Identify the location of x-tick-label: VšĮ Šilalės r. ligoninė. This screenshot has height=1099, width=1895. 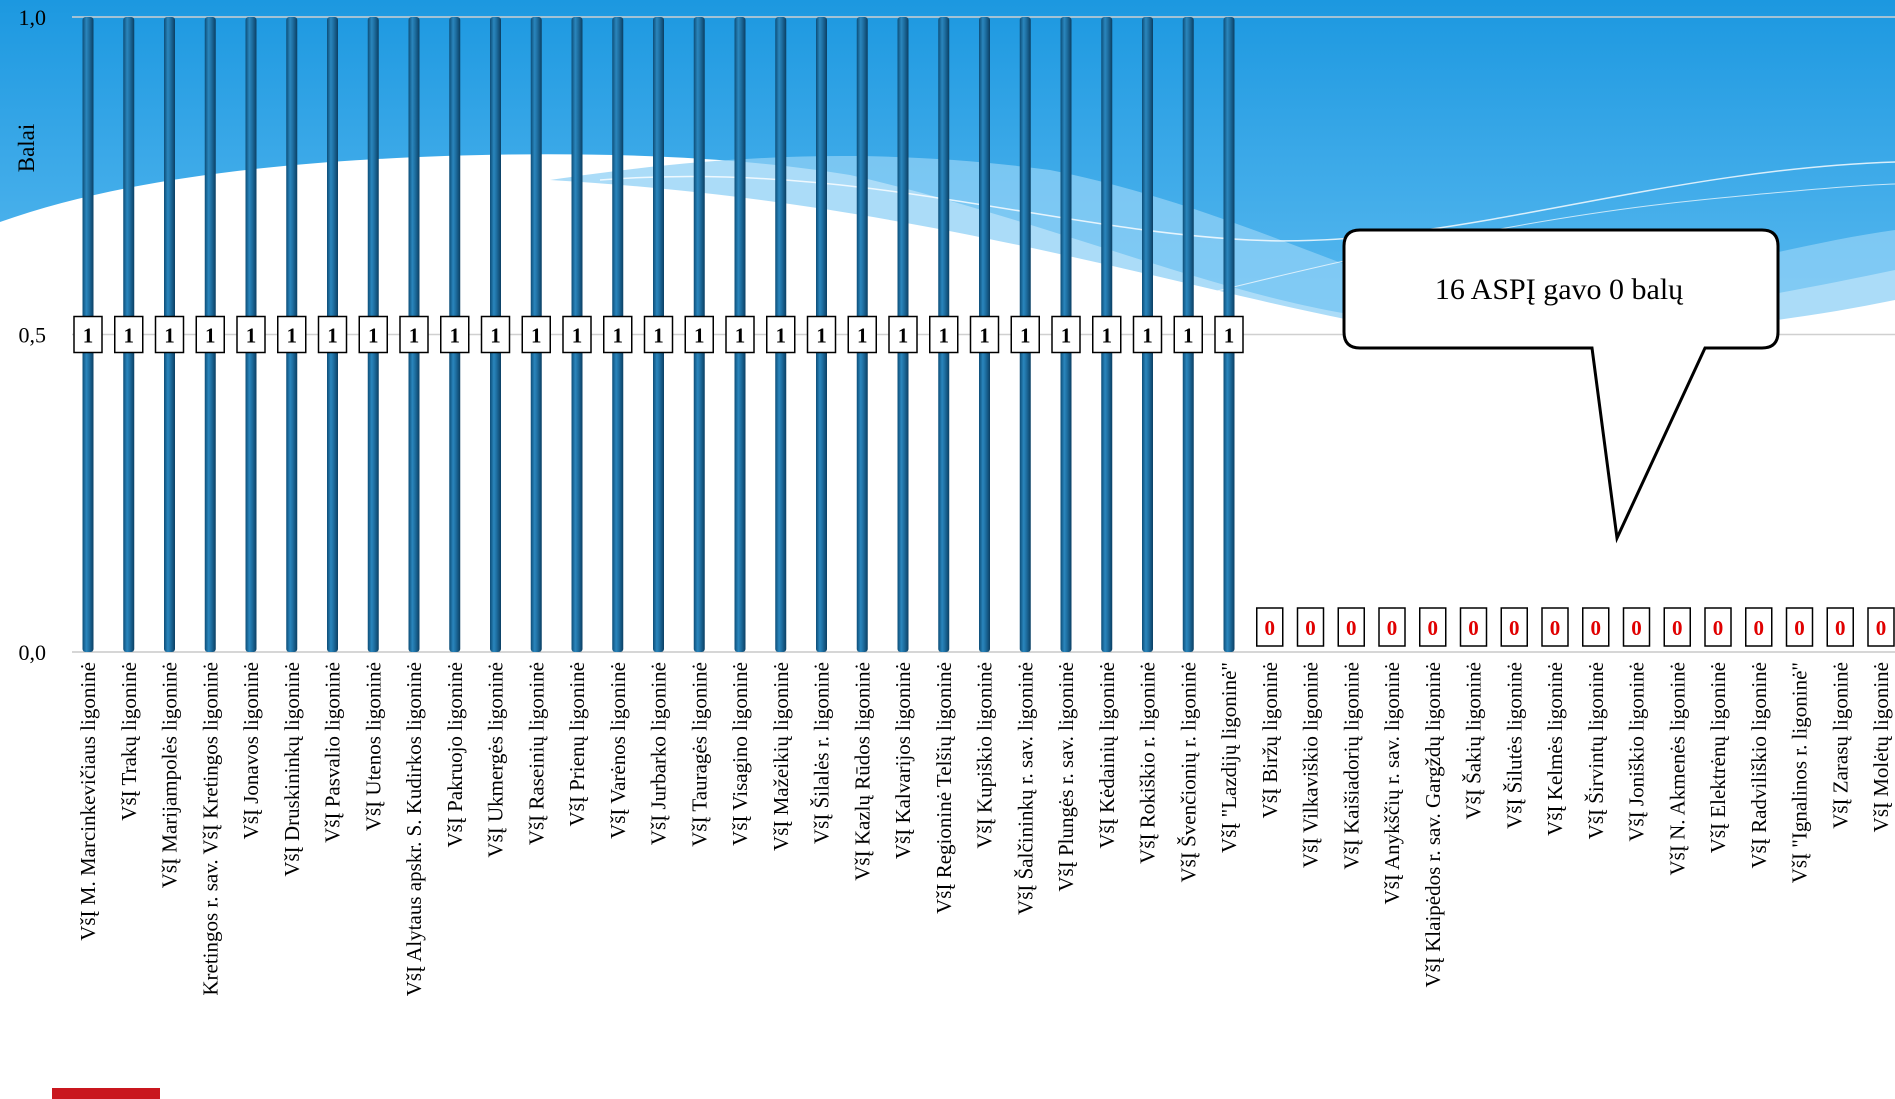
(822, 753).